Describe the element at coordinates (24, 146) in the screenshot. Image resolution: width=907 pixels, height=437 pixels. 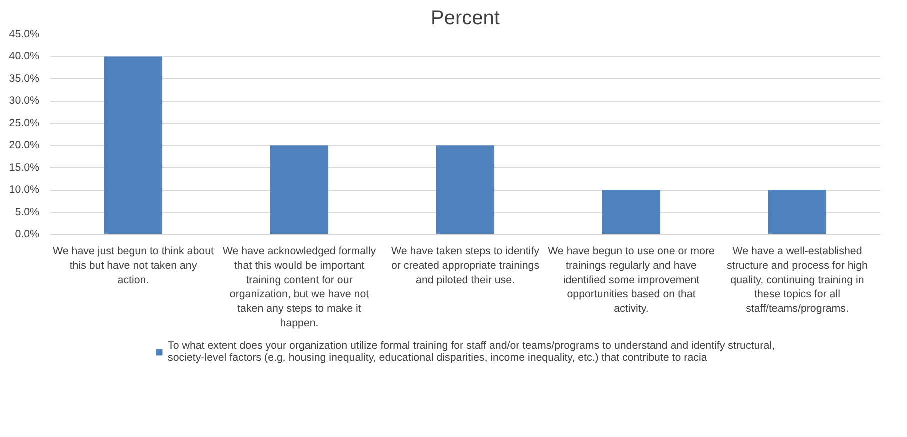
I see `y-tick-label: 20.0%` at that location.